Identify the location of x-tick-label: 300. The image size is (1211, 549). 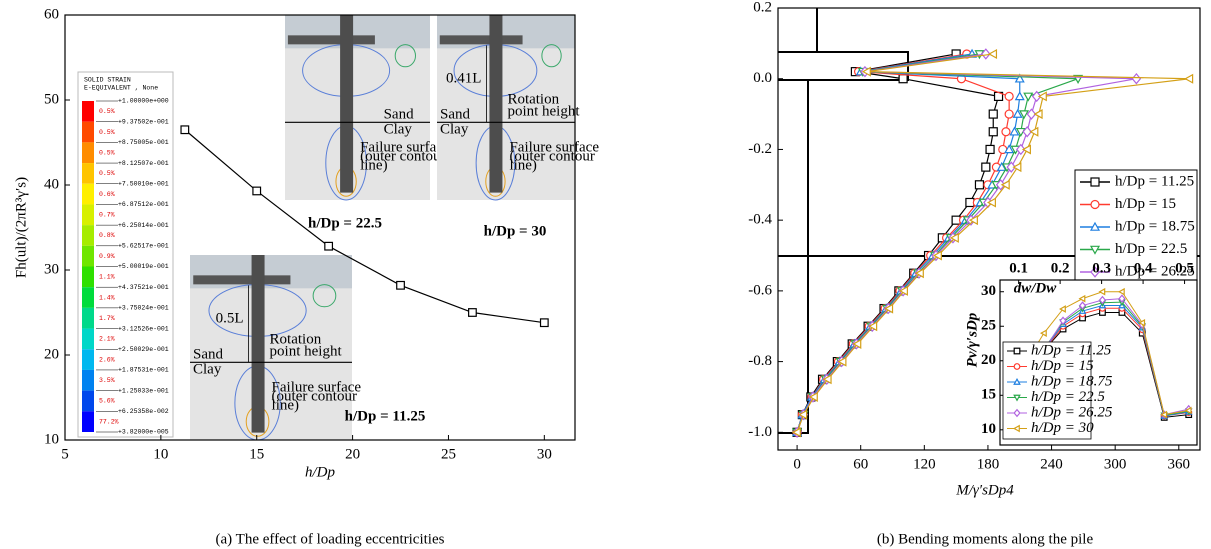
(1115, 464).